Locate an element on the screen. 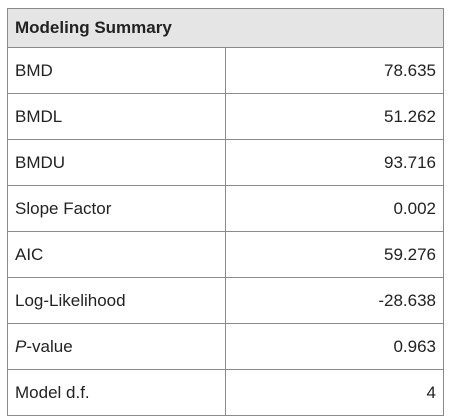 The image size is (452, 416). table-row-p-value: P-value 0.963 is located at coordinates (225, 346).